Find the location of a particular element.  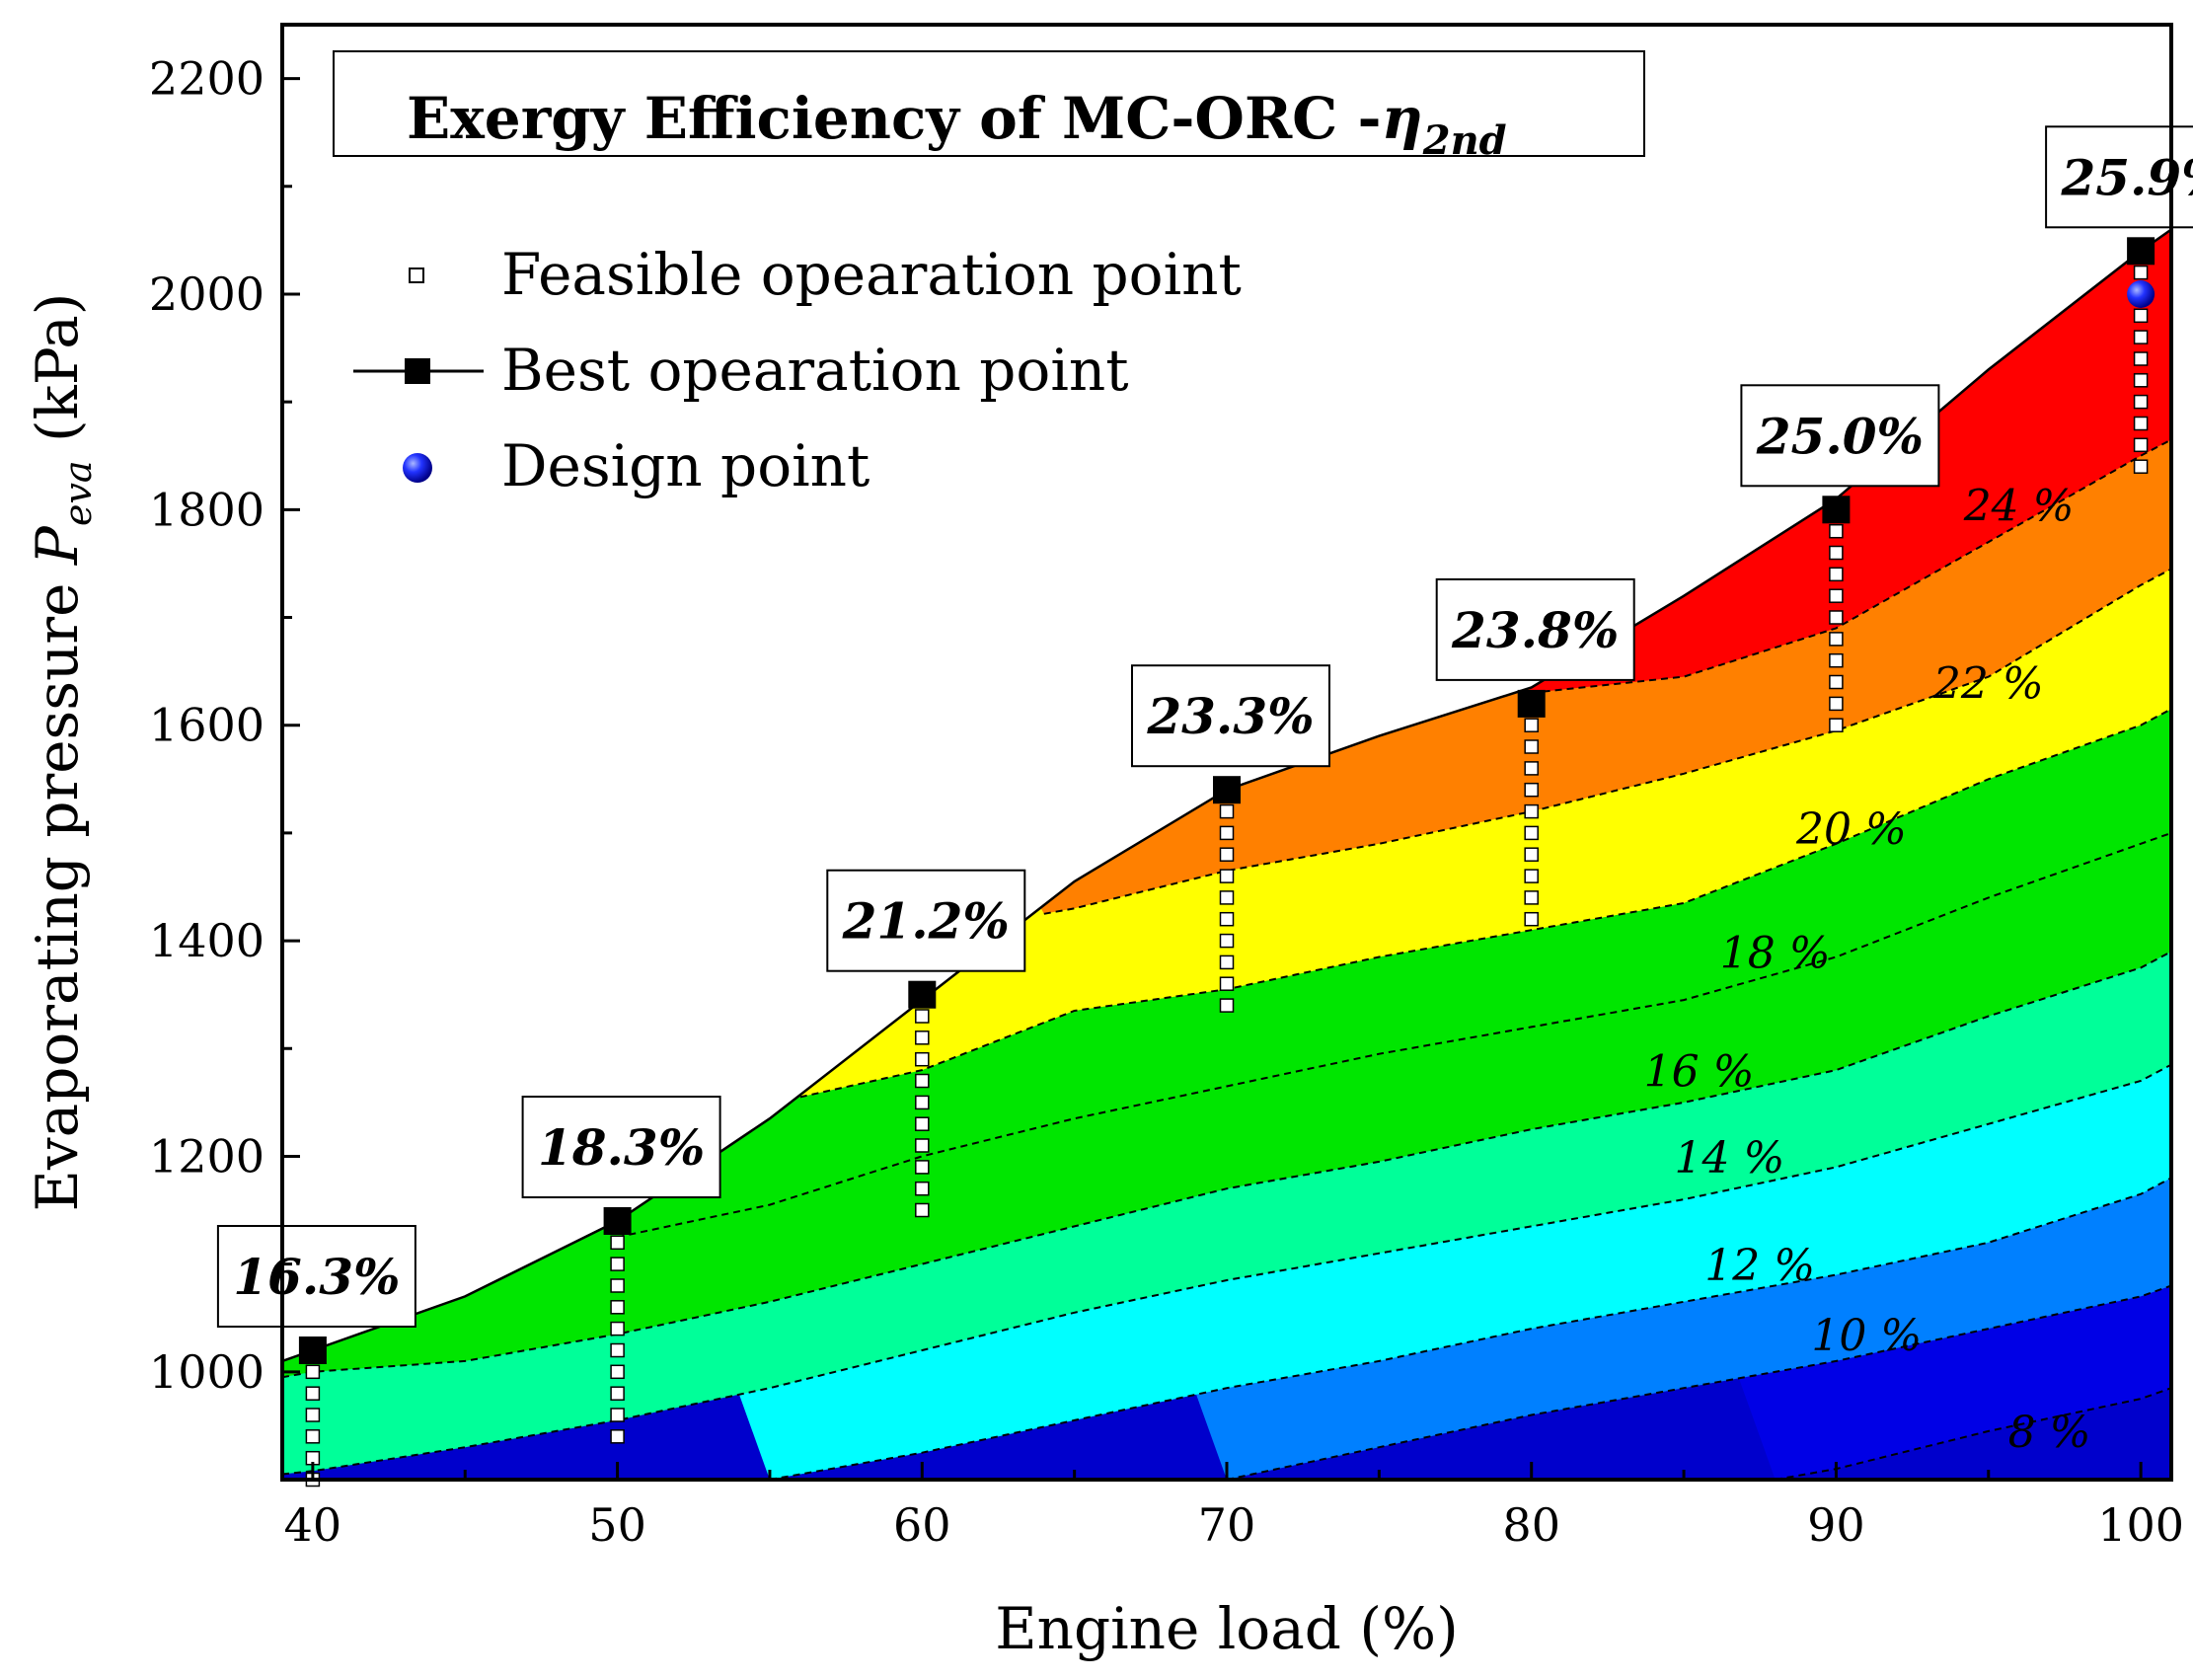

legend-design-label: Design point is located at coordinates (685, 465).